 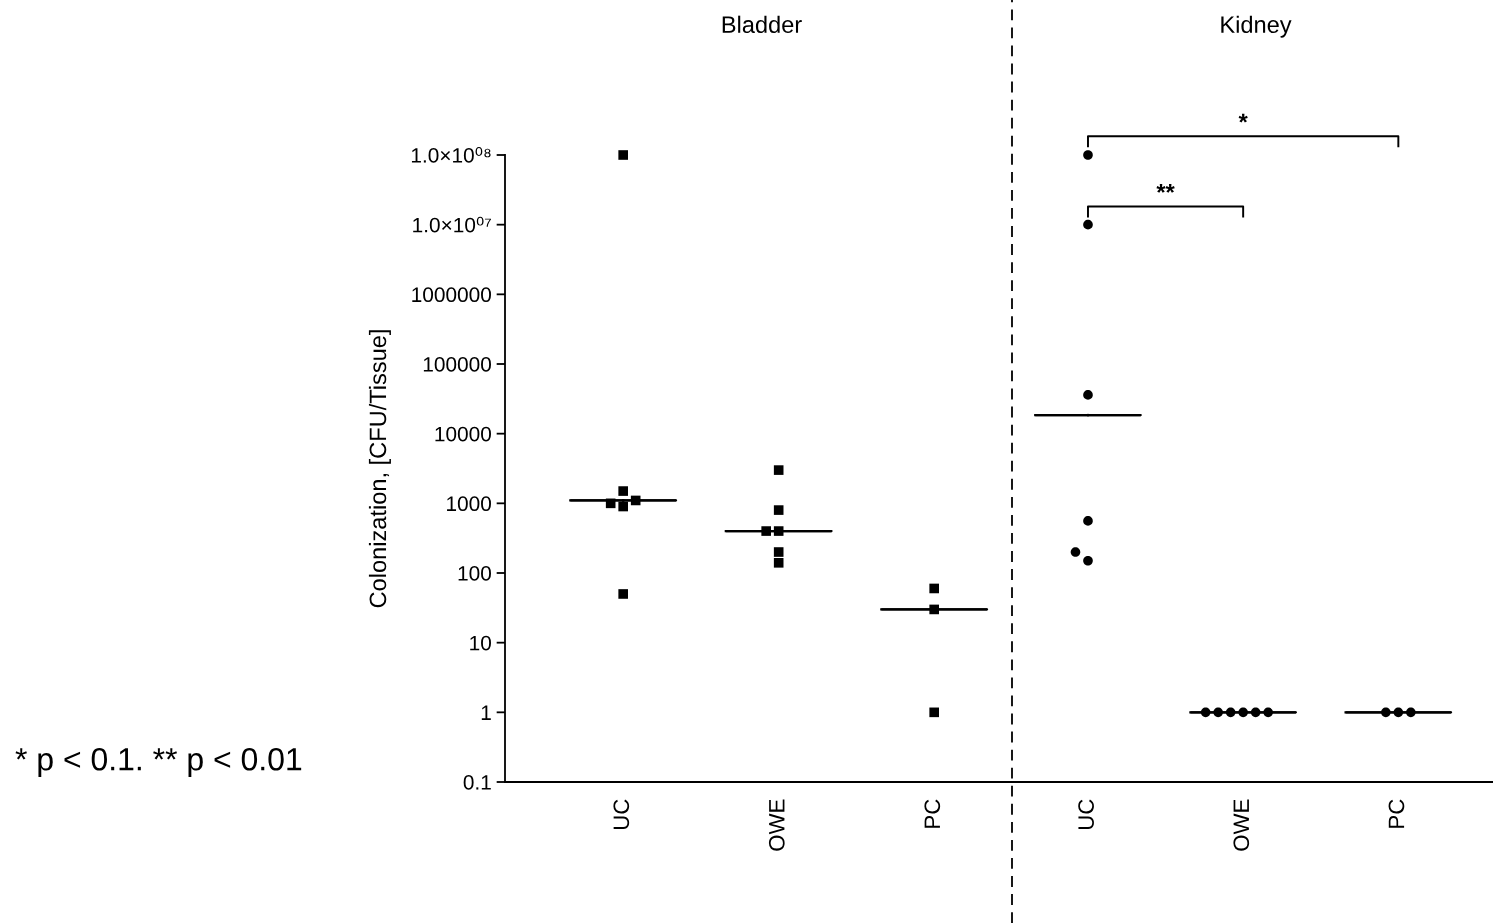 I want to click on y-tick-label: 1.0×10⁰⁸, so click(x=451, y=155).